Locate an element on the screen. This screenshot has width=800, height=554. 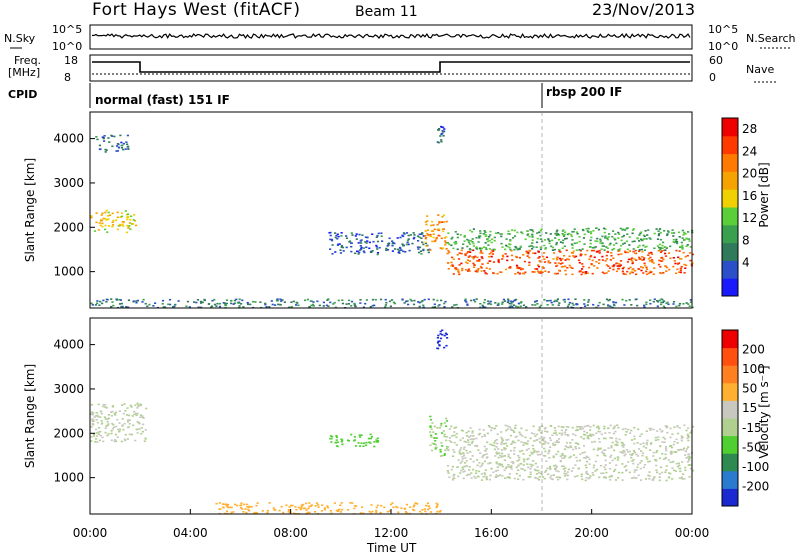
x-tick-label: 20:00 is located at coordinates (591, 533).